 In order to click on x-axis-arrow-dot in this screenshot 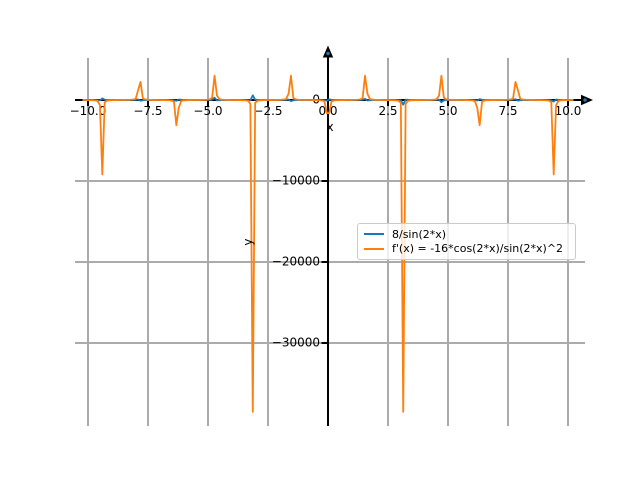, I will do `click(585, 100)`.